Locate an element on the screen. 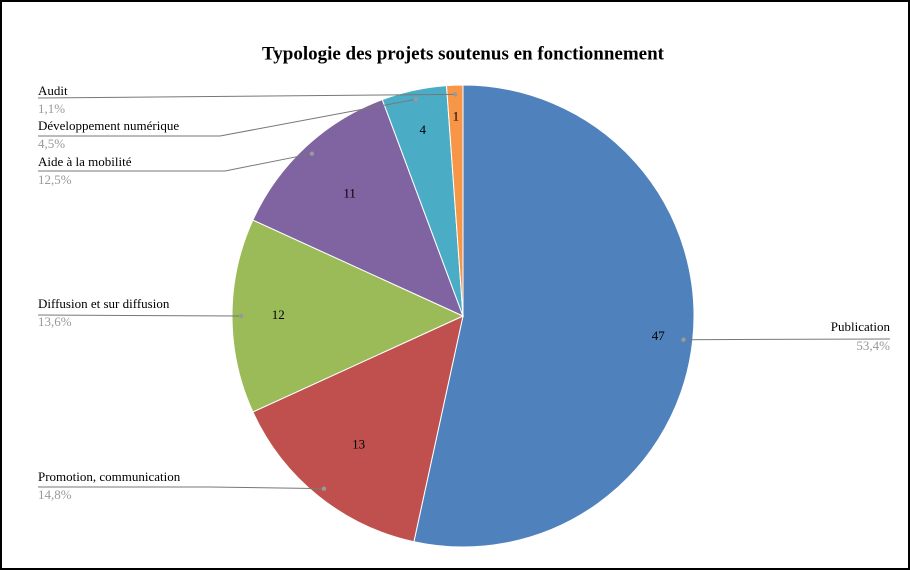  percent-label: 4,5% is located at coordinates (51, 143).